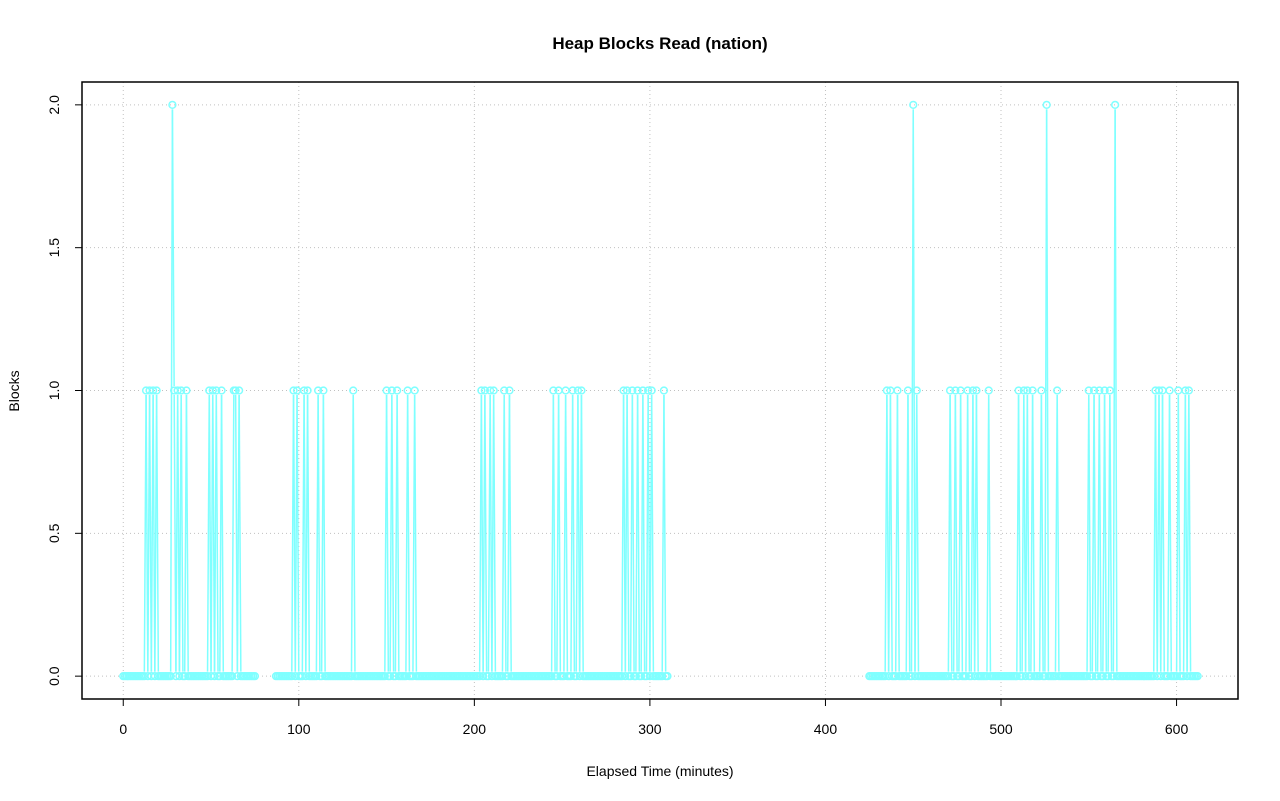 The image size is (1280, 801). What do you see at coordinates (475, 729) in the screenshot?
I see `x-tick-label: 200` at bounding box center [475, 729].